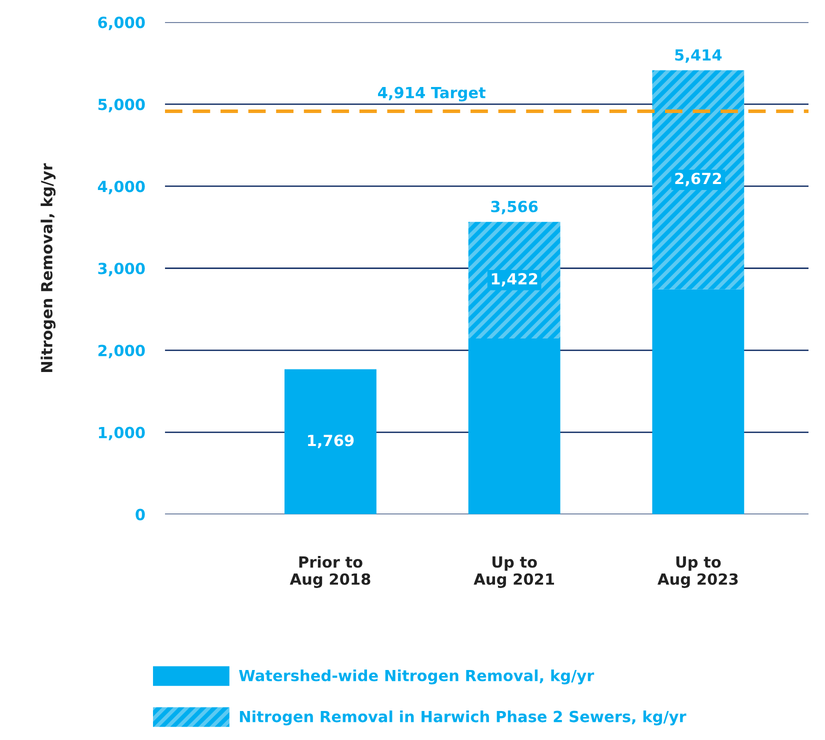 The height and width of the screenshot is (740, 825). What do you see at coordinates (432, 94) in the screenshot?
I see `ref-line-label: 4,914 Target` at bounding box center [432, 94].